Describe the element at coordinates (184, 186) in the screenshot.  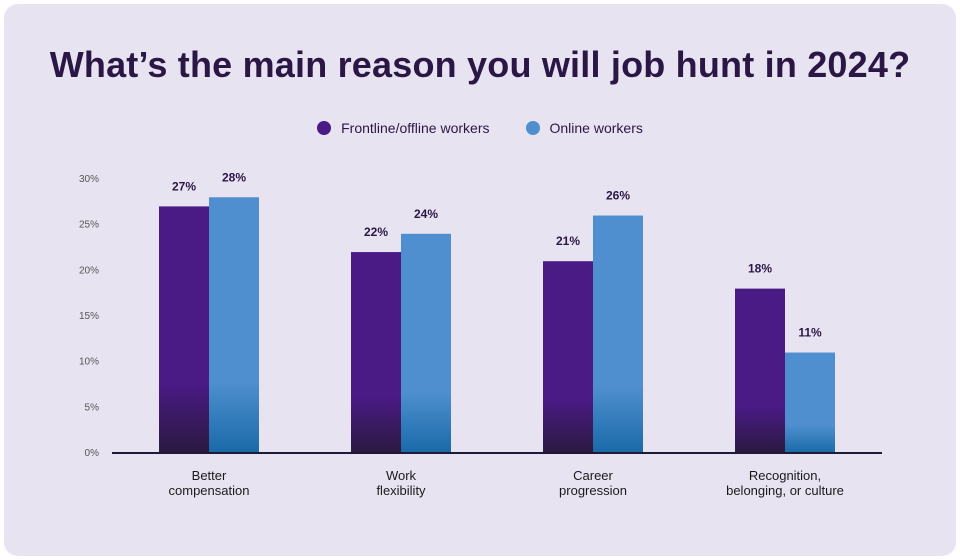
I see `bar-value-label: 27%` at that location.